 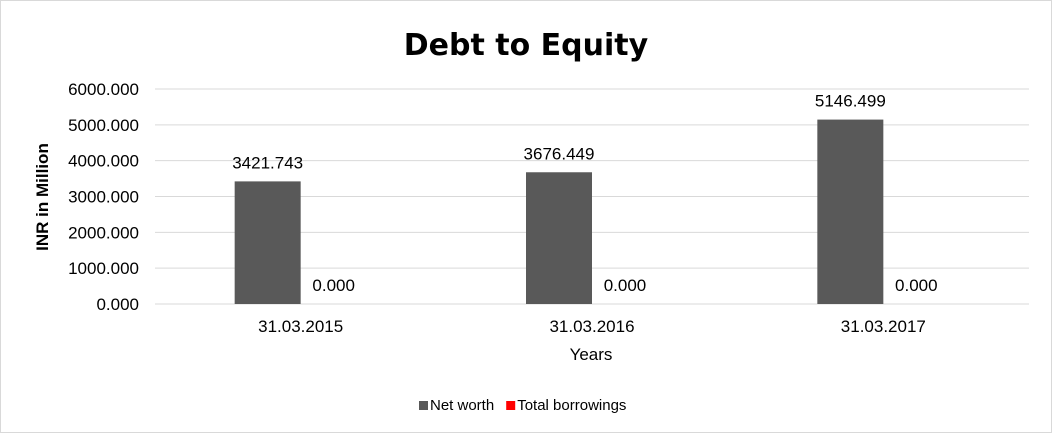 I want to click on y-tick-label: 2000.000, so click(x=103, y=232).